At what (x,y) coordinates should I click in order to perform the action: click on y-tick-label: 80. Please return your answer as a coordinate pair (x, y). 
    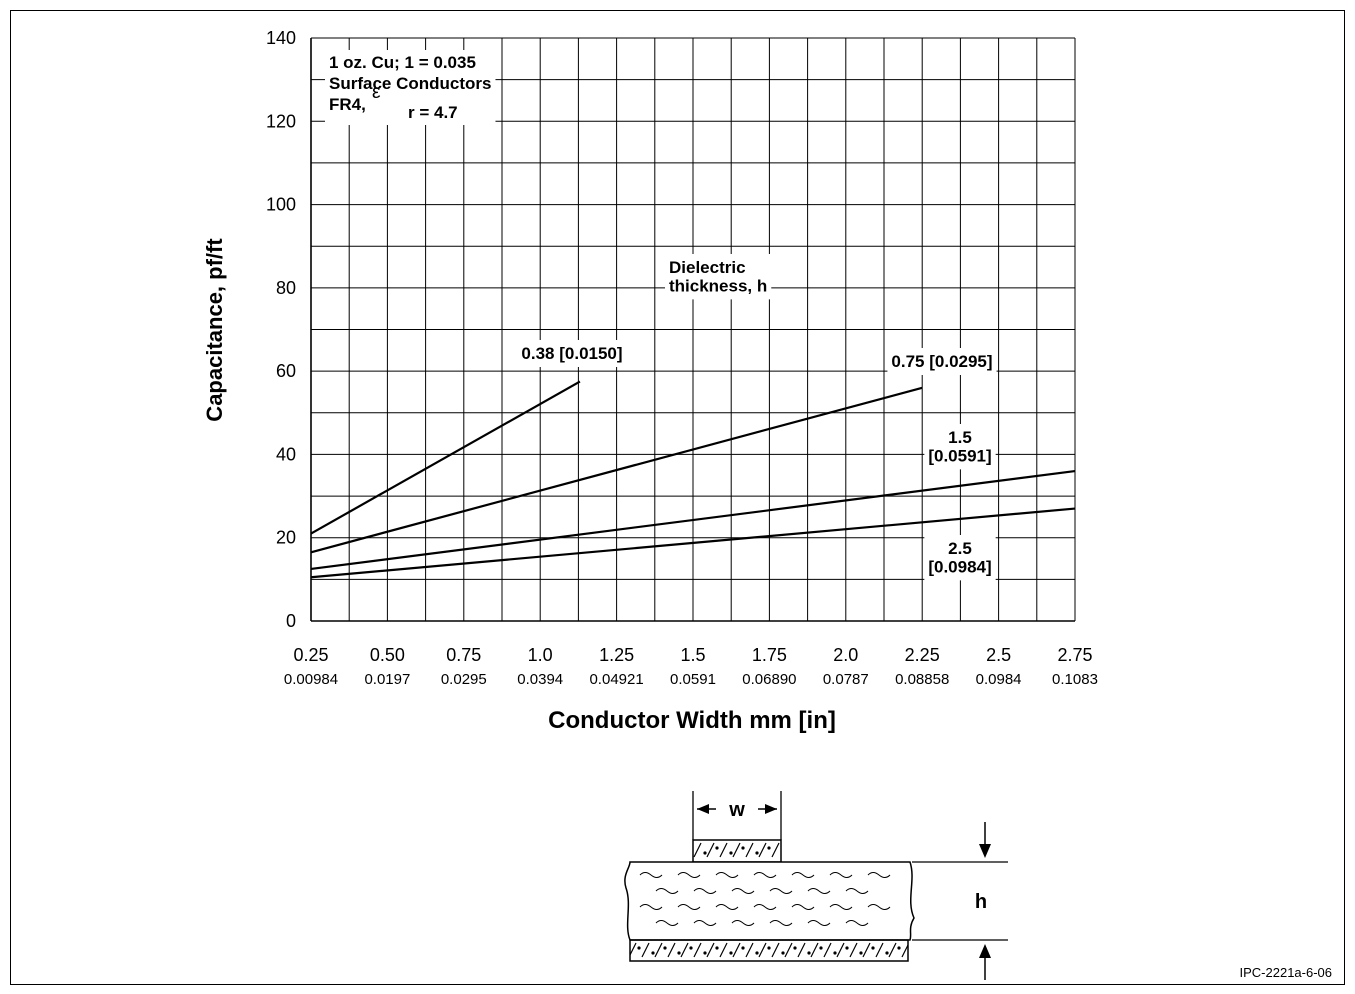
    Looking at the image, I should click on (286, 288).